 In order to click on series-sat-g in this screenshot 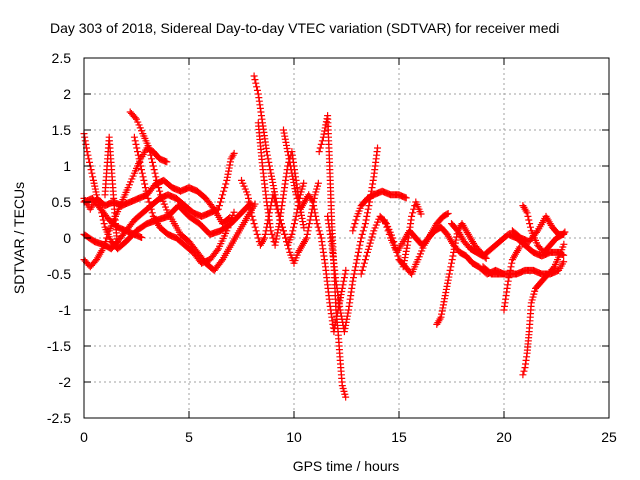, I will do `click(184, 200)`.